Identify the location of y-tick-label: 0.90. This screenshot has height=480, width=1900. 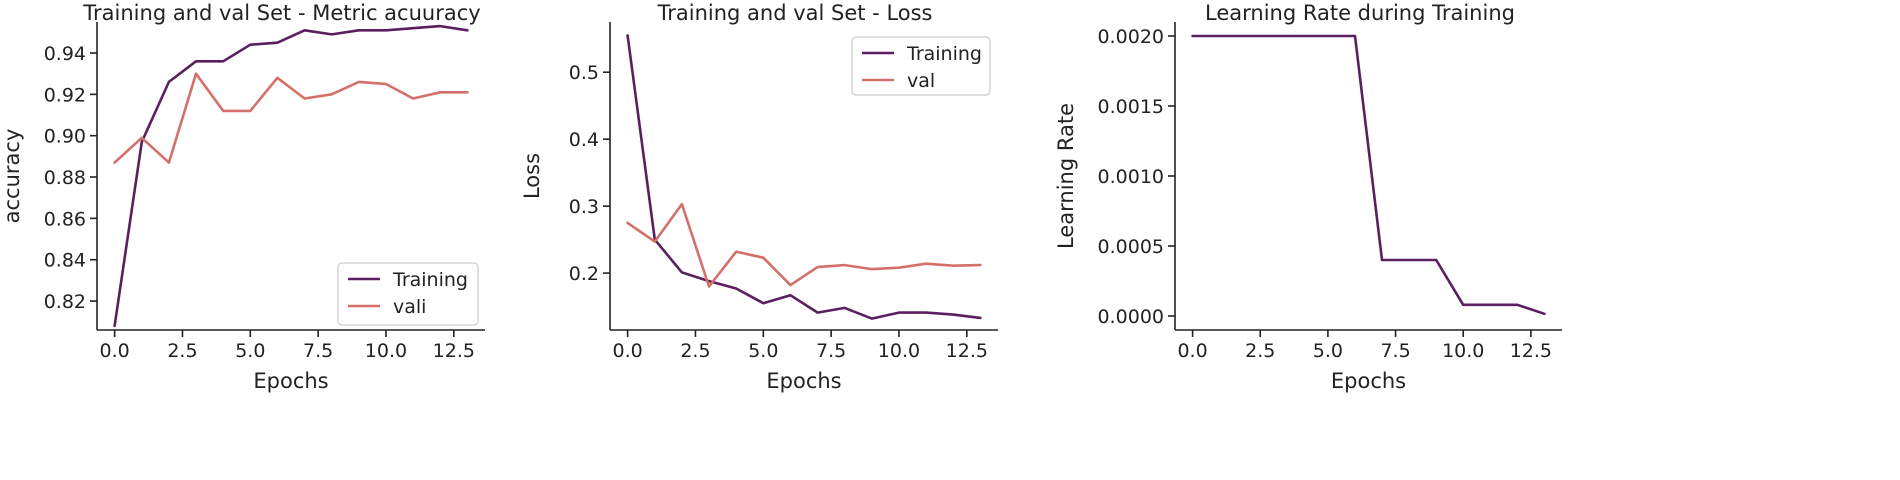
(65, 137).